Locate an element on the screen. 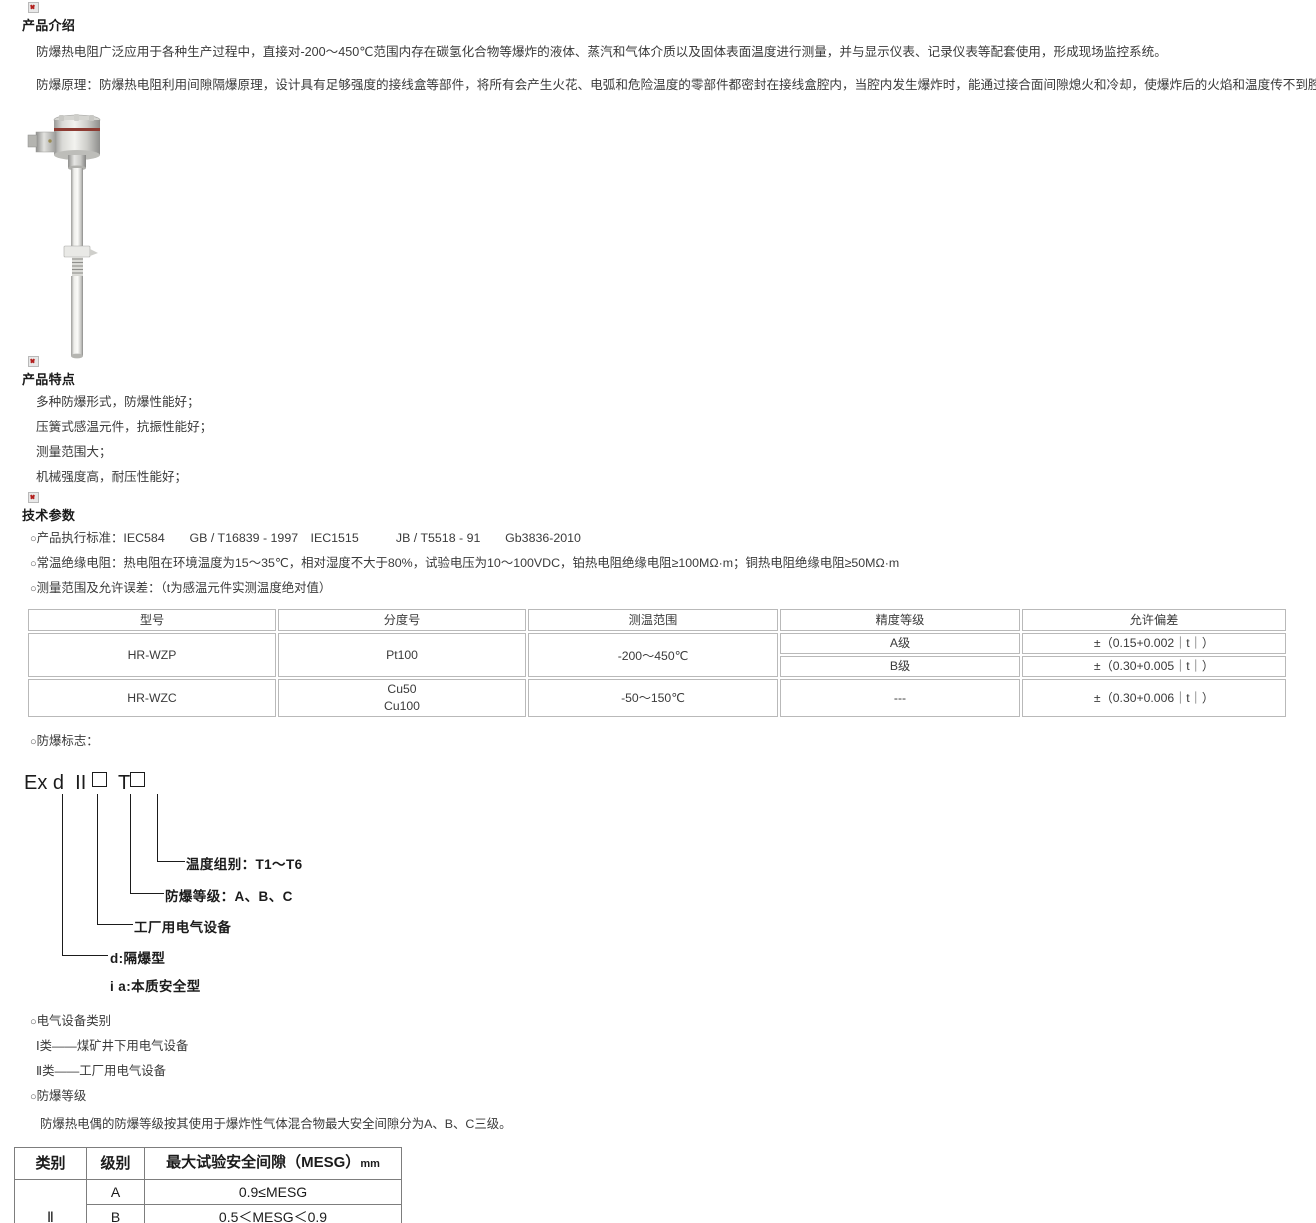 The width and height of the screenshot is (1316, 1223). ex-code-ex: Ex is located at coordinates (36, 783).